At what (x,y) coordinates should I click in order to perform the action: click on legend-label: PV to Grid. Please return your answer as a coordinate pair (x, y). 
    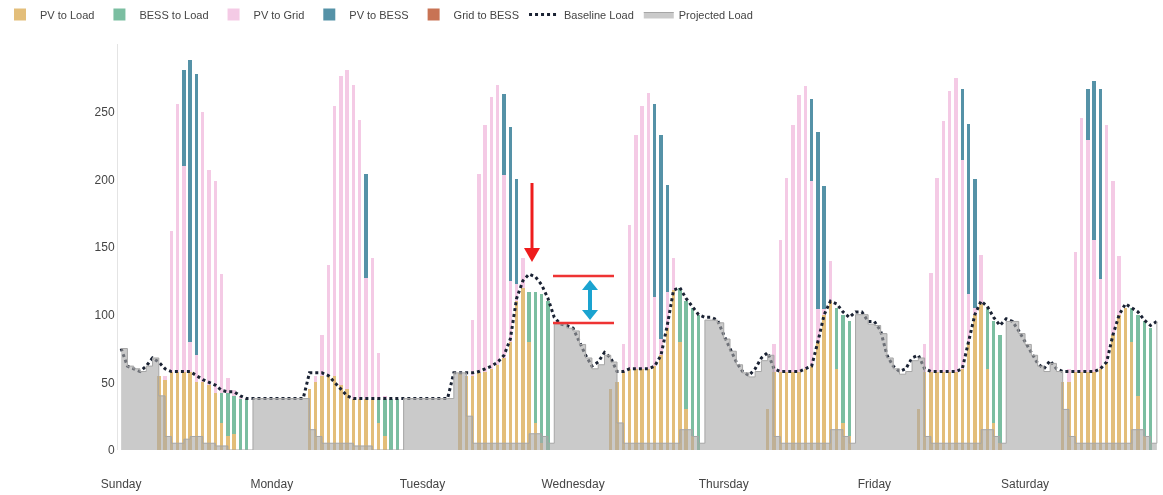
    Looking at the image, I should click on (279, 14).